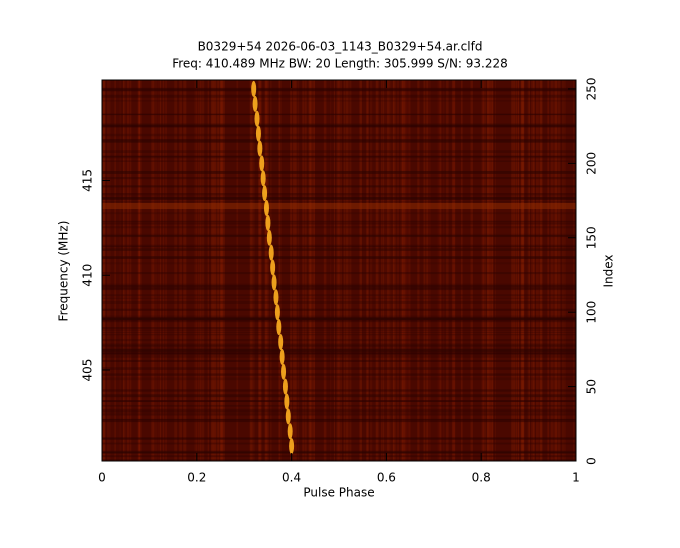  I want to click on y2-tick-label: 100, so click(592, 312).